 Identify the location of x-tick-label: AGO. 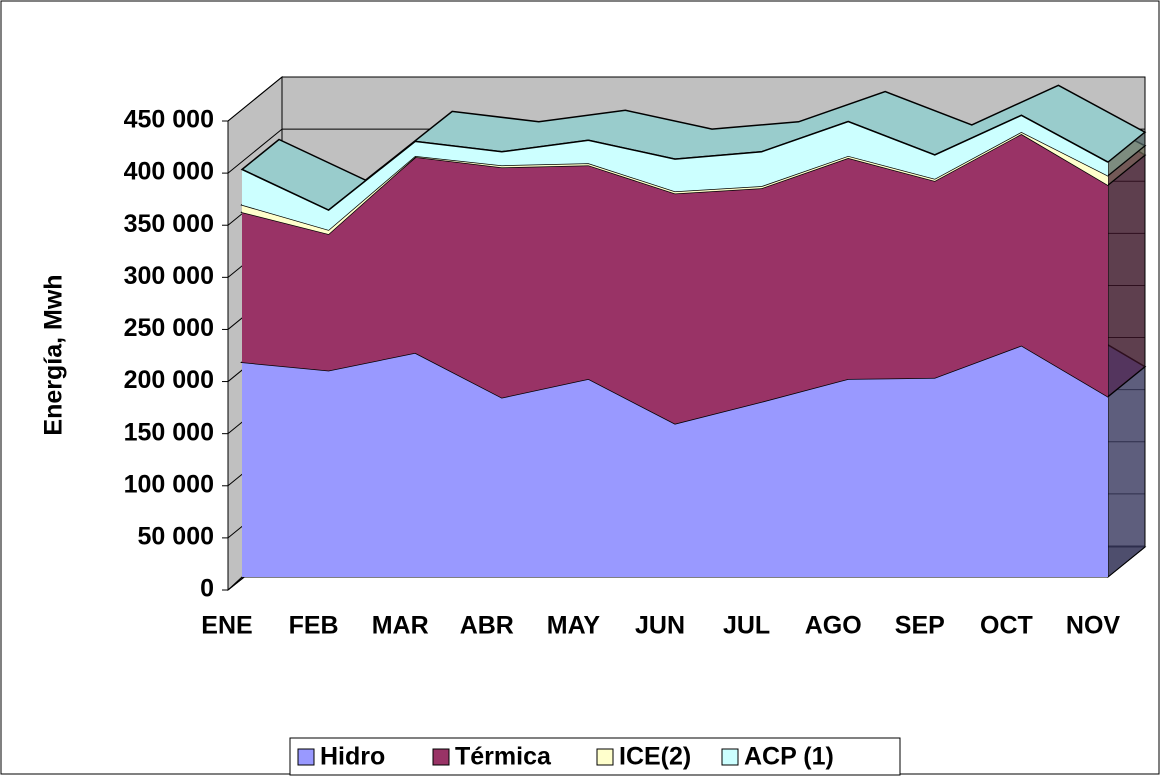
(833, 626).